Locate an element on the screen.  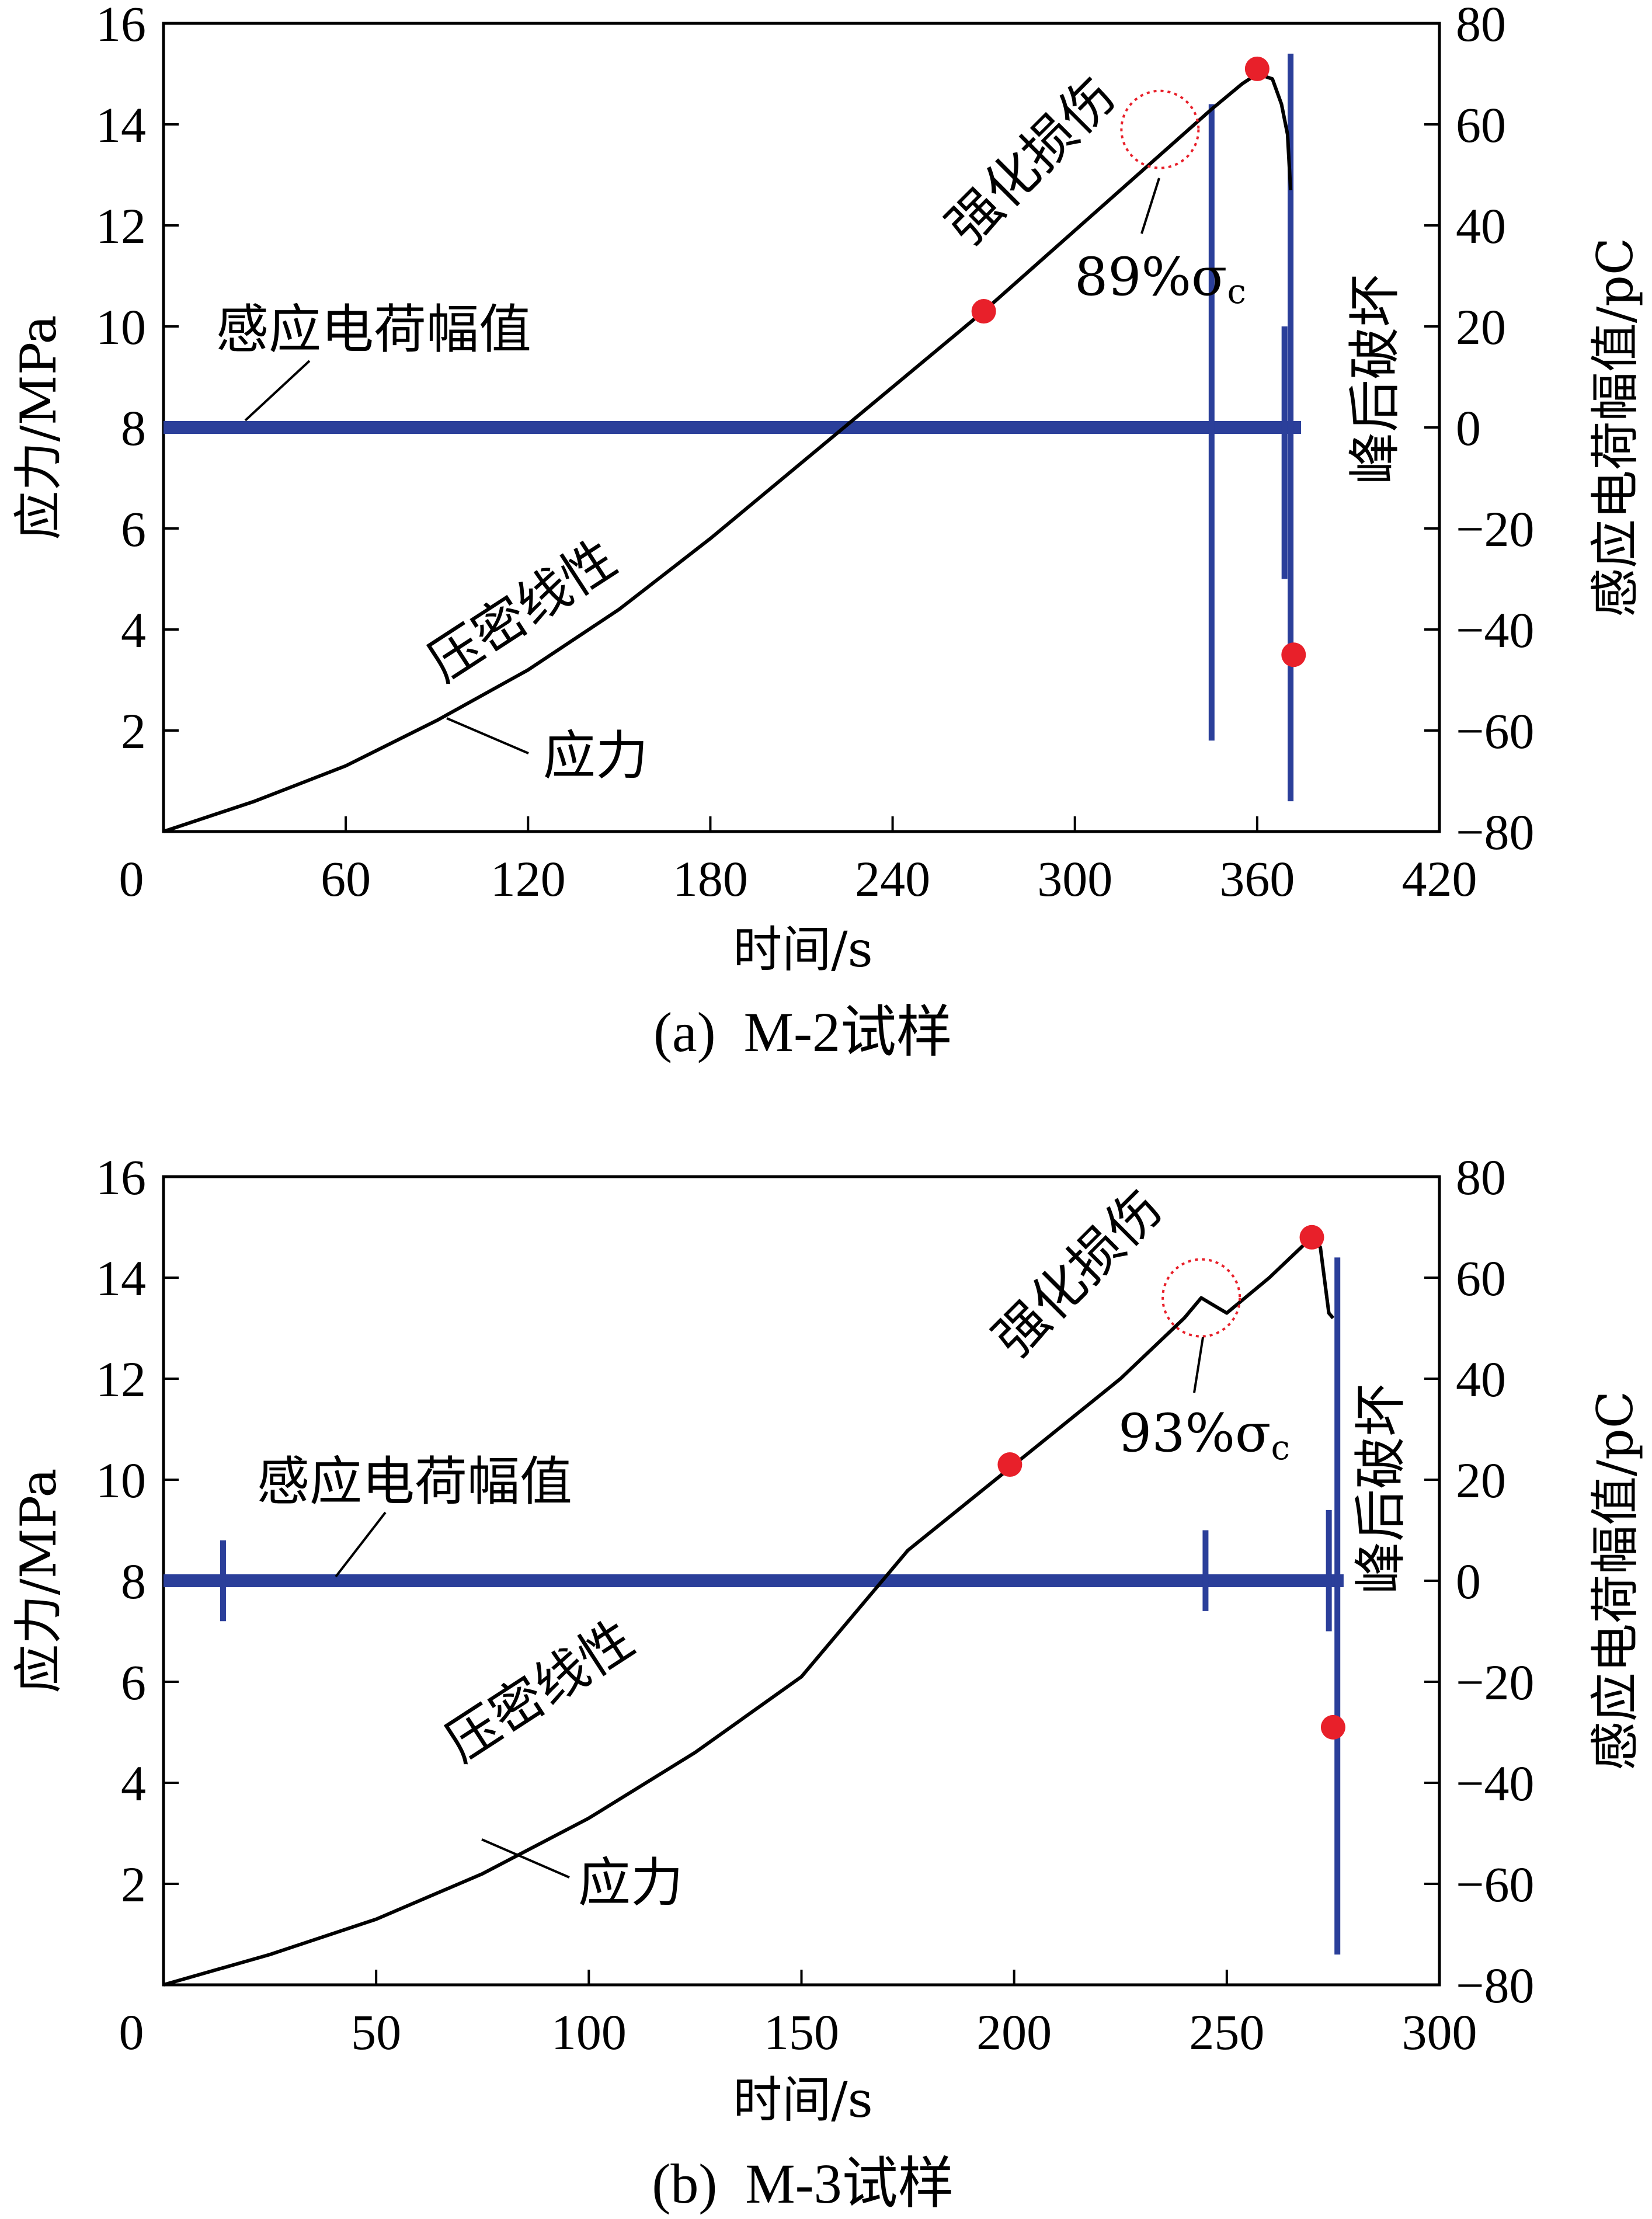
x-tick-label: 150 is located at coordinates (801, 2032).